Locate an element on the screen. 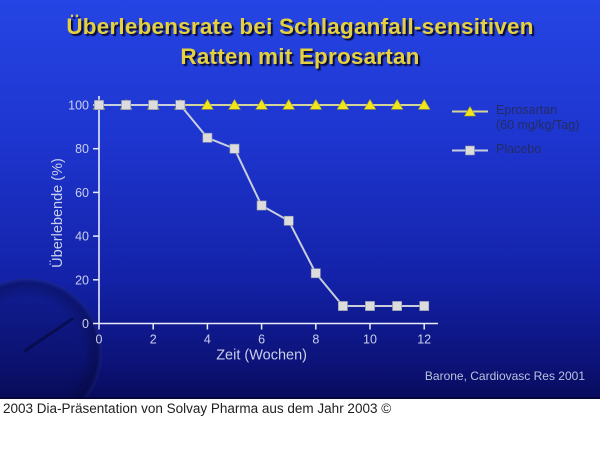 The width and height of the screenshot is (600, 461). chart-legend: Eprosartan (60 mg/kg/Tag) Placebo is located at coordinates (515, 130).